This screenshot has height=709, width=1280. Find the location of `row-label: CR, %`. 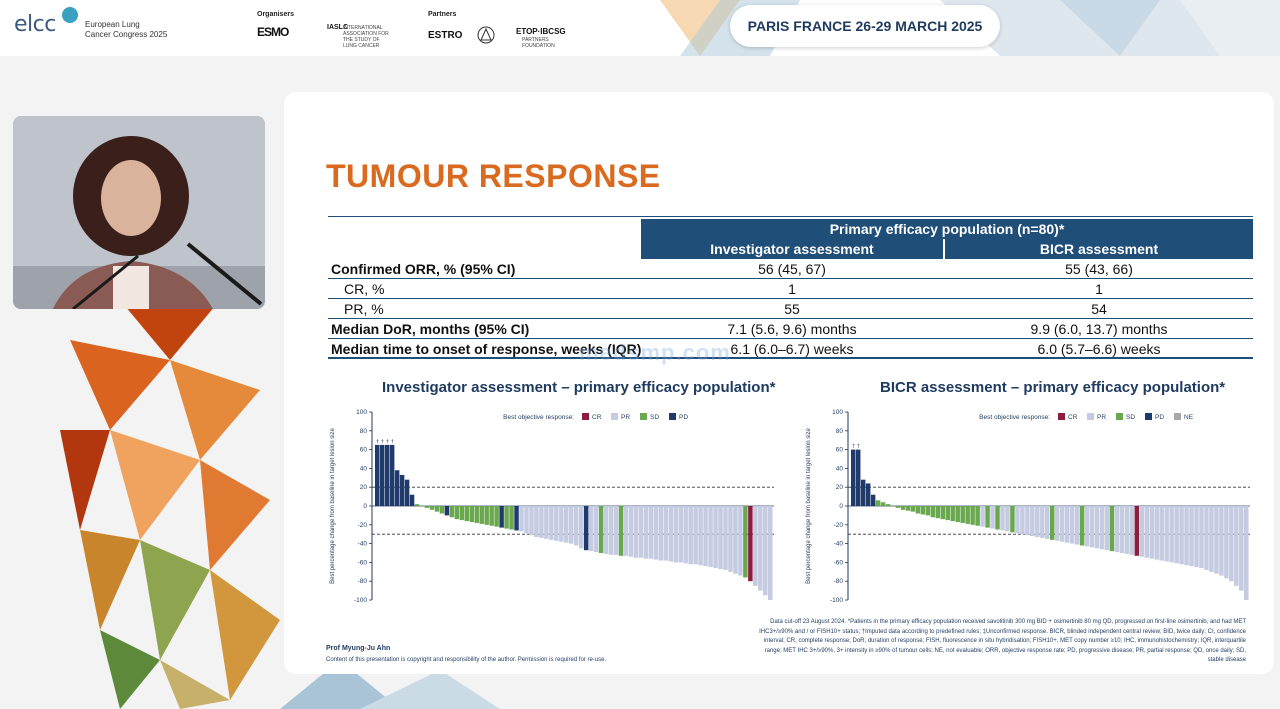

row-label: CR, % is located at coordinates (364, 289).